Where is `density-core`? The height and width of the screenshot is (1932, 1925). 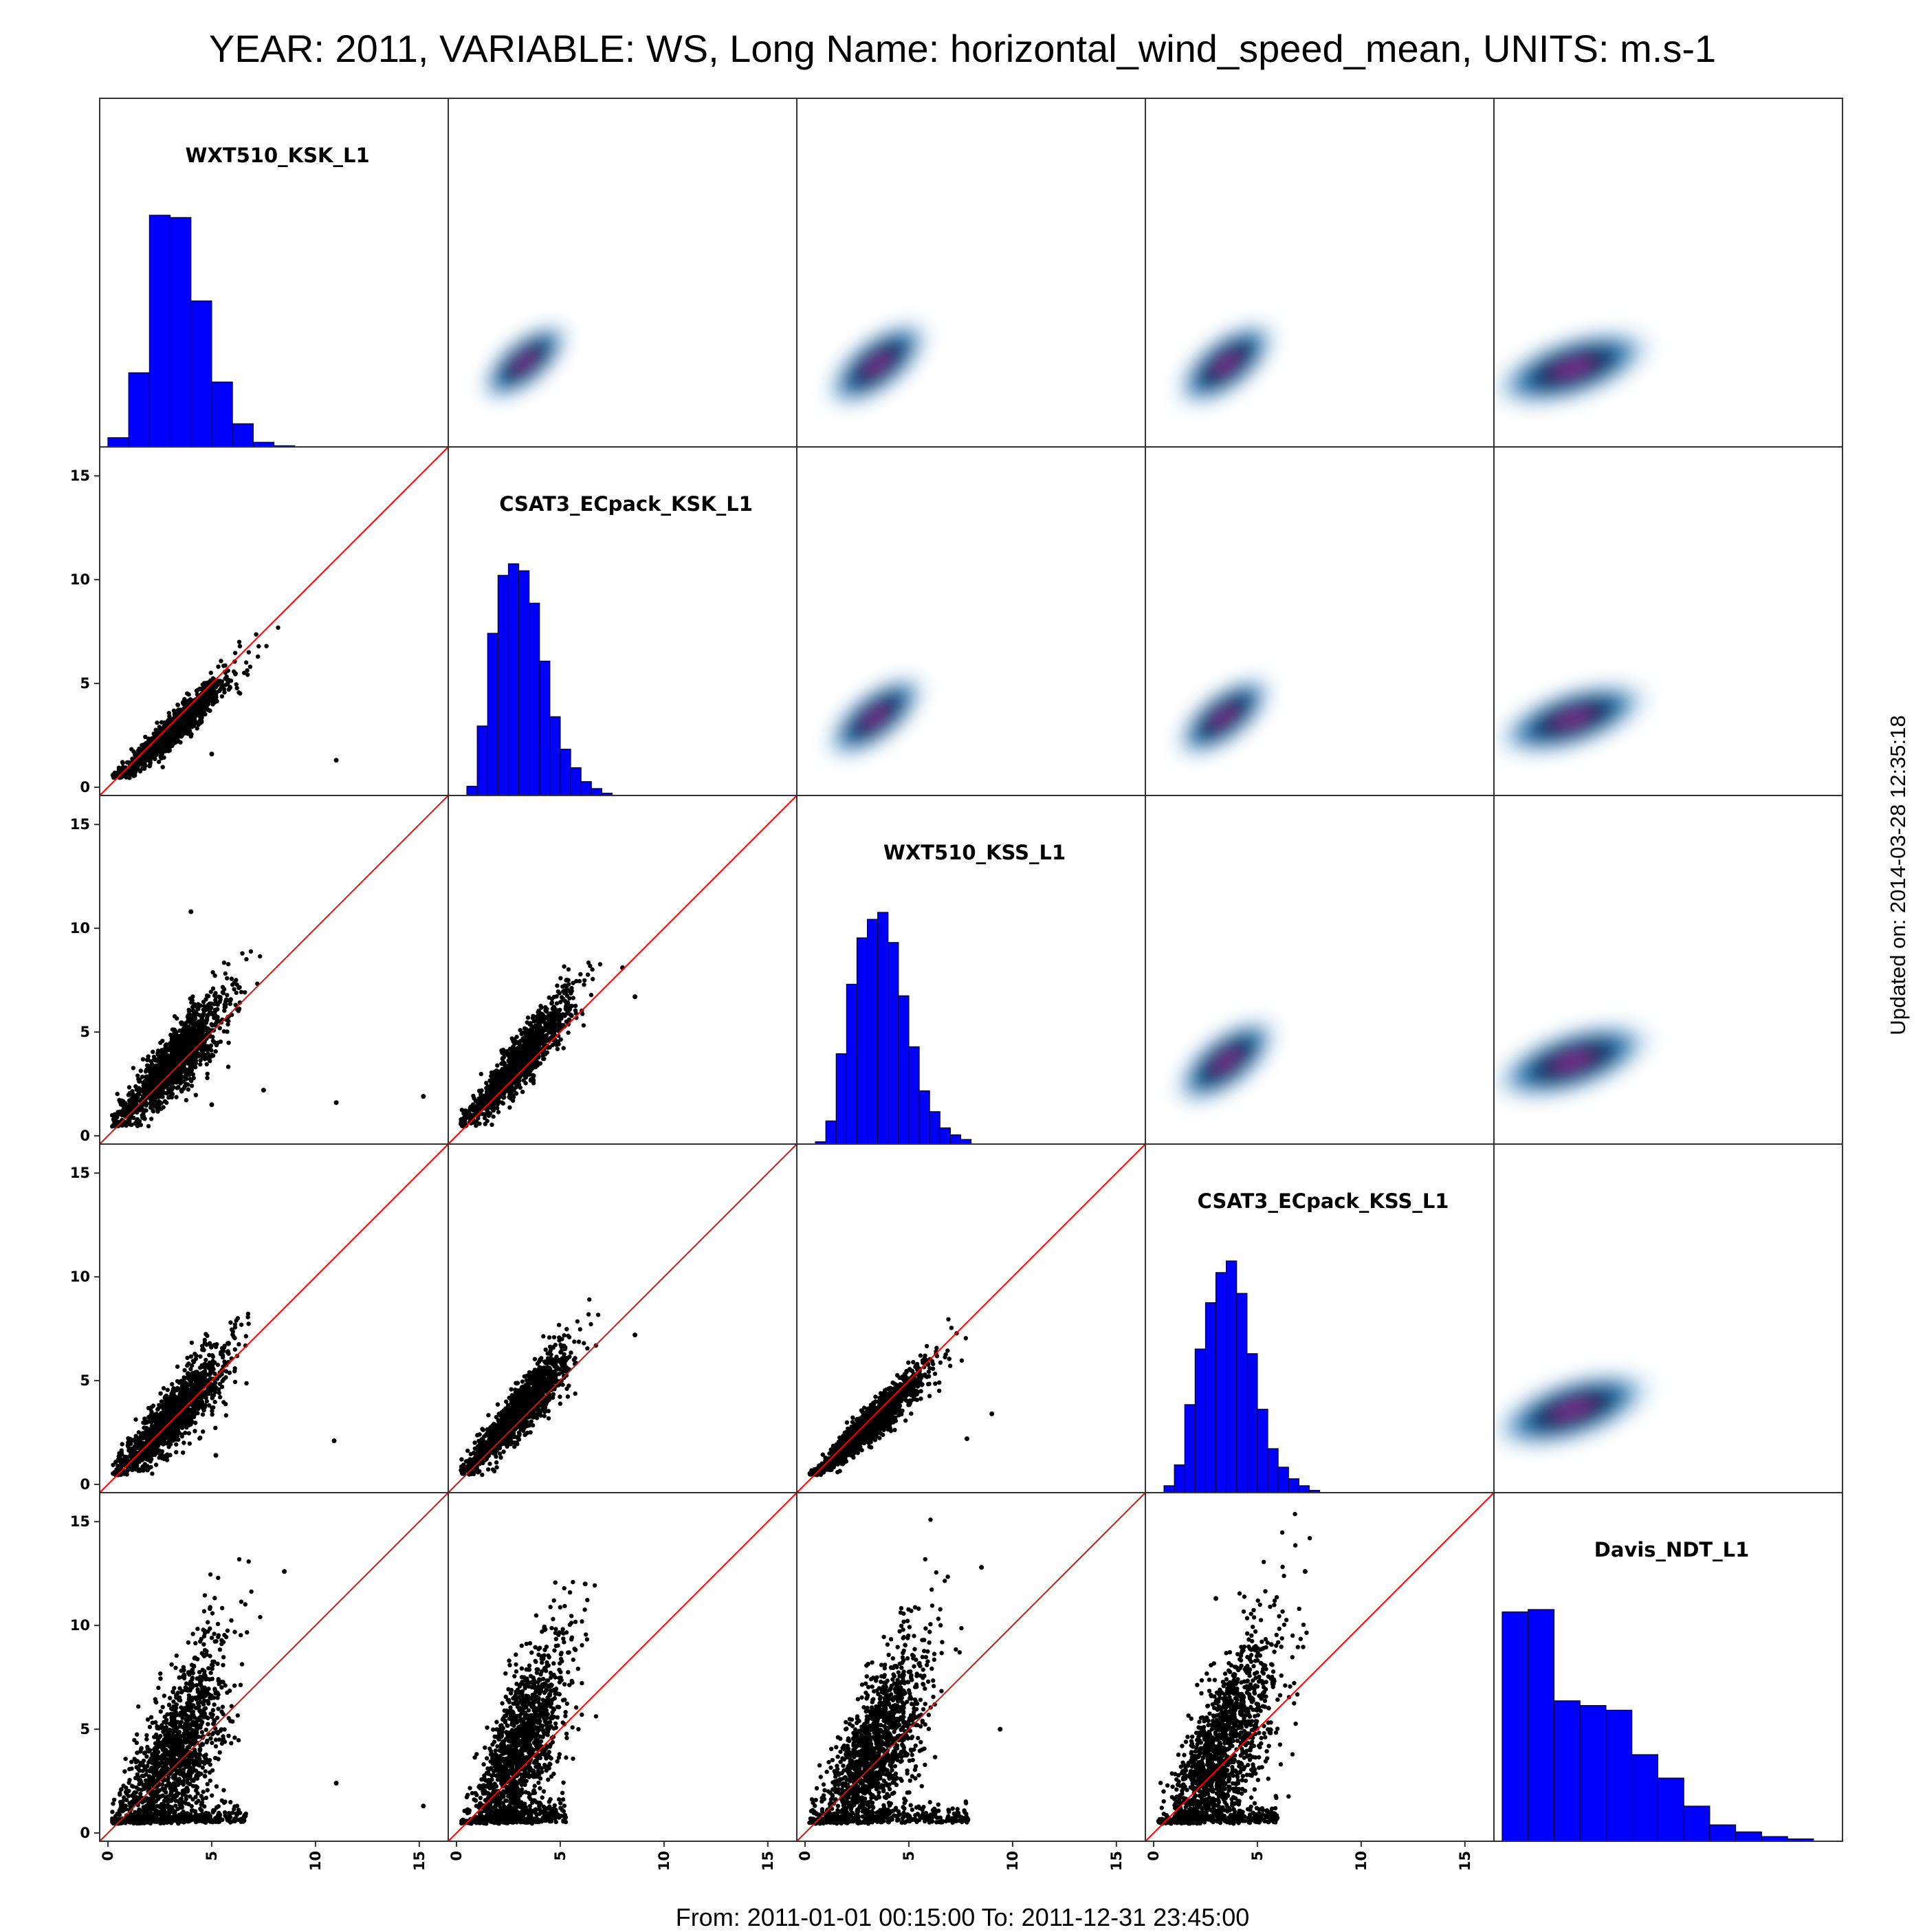
density-core is located at coordinates (1226, 364).